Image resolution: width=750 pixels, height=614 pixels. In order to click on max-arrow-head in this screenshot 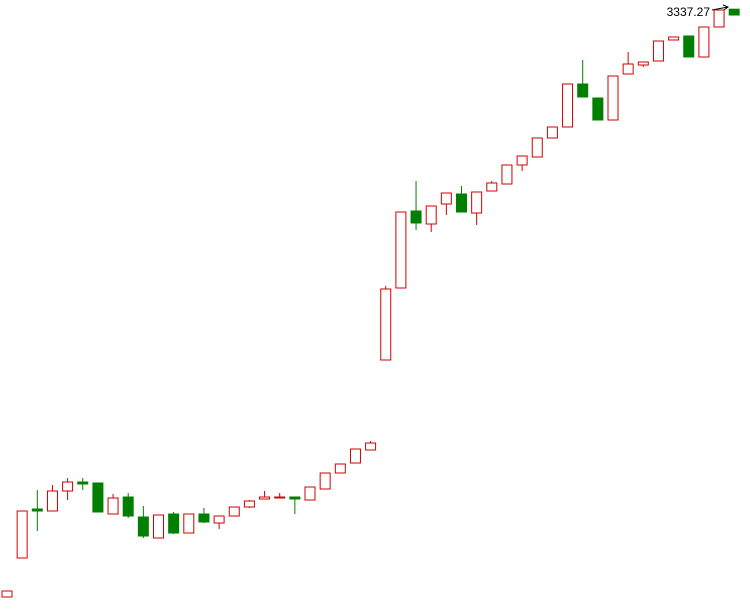, I will do `click(726, 7)`.